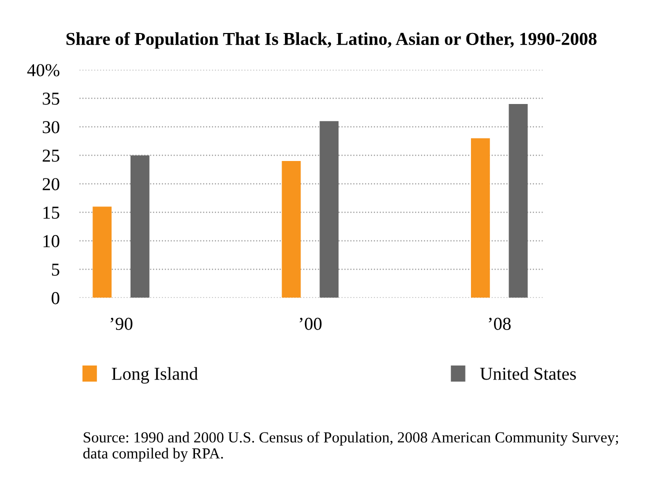  Describe the element at coordinates (350, 447) in the screenshot. I see `source-note: Source: 1990 and 2000 U.S. Census of Population, 2008 American Community Survey; data compiled by RPA.` at that location.